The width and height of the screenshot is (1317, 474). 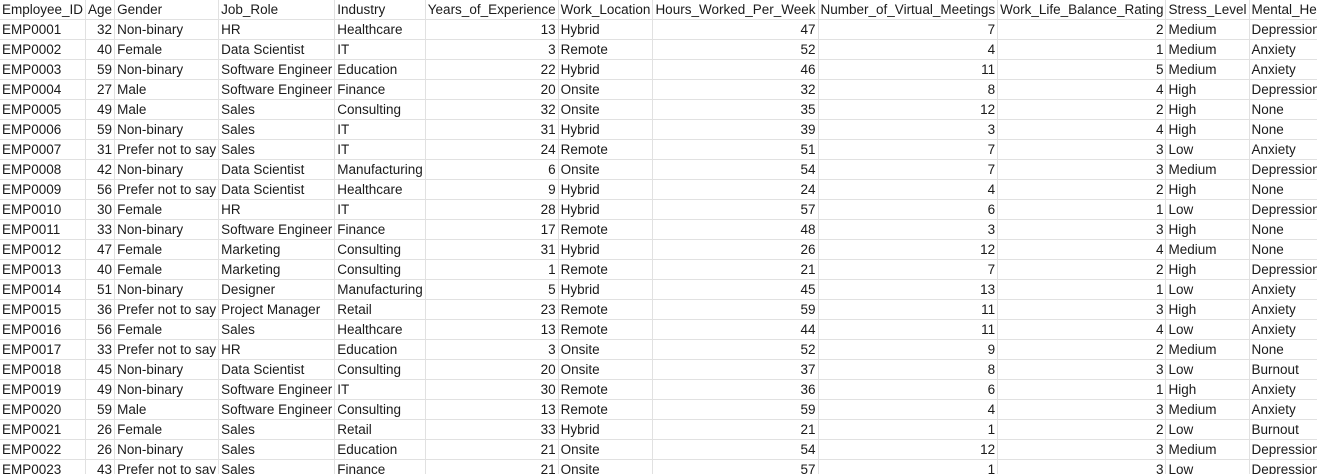 What do you see at coordinates (1082, 69) in the screenshot?
I see `cell-work-life-balance: 5` at bounding box center [1082, 69].